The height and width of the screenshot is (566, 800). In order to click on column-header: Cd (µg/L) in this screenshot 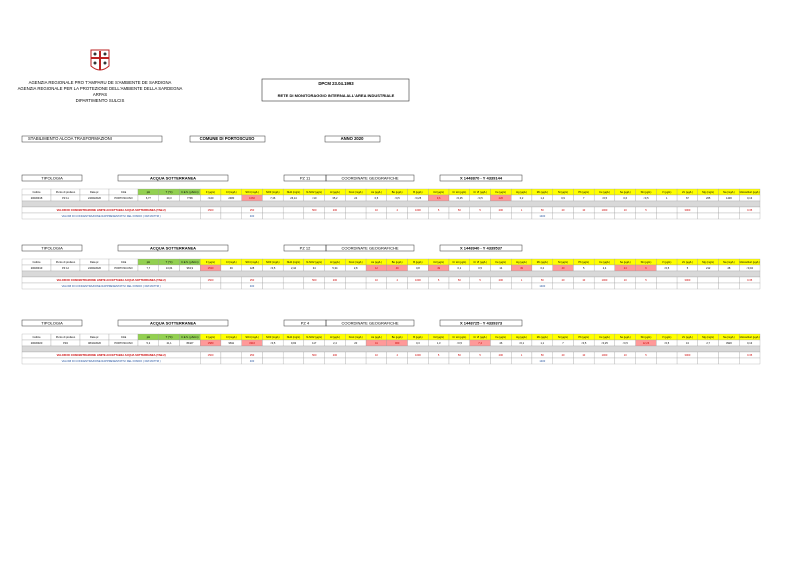, I will do `click(438, 192)`.